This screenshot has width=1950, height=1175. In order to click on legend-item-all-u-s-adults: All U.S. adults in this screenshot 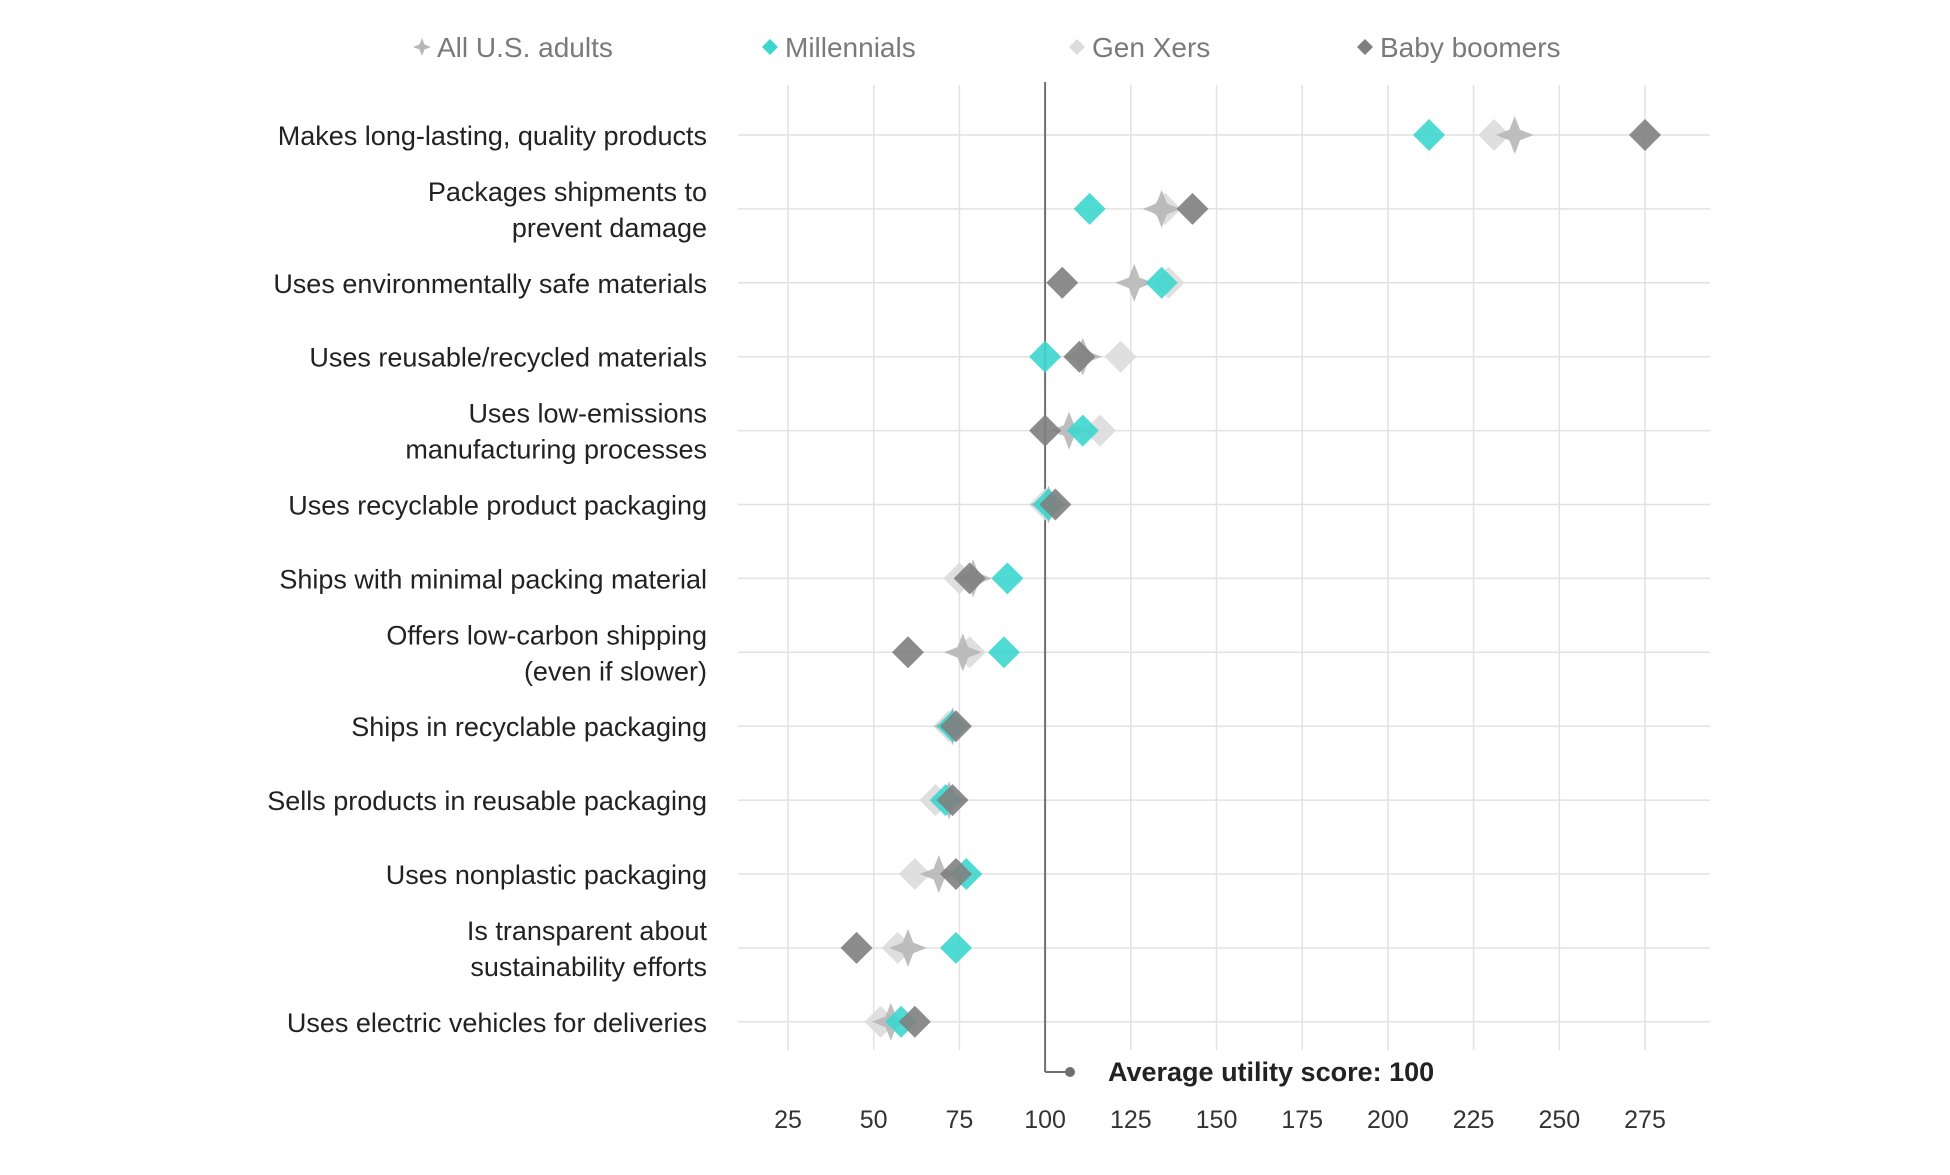, I will do `click(513, 47)`.